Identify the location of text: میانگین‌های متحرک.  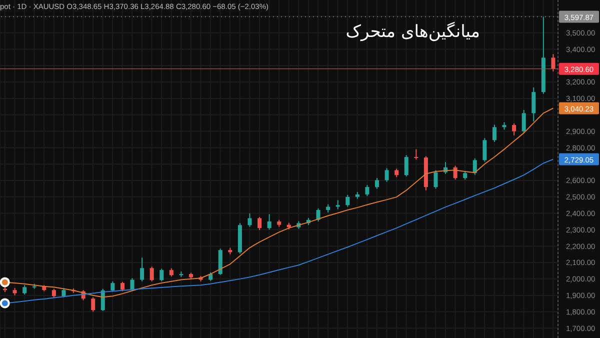
(412, 32).